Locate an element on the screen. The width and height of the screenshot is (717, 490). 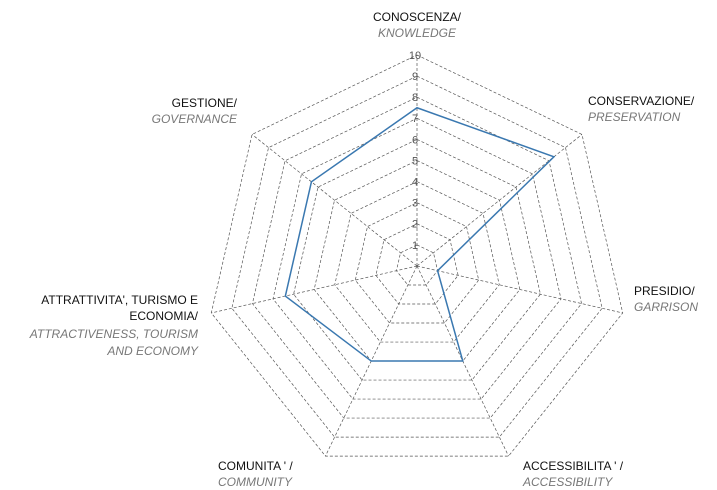
axis-label: COMUNITA ' / is located at coordinates (255, 466).